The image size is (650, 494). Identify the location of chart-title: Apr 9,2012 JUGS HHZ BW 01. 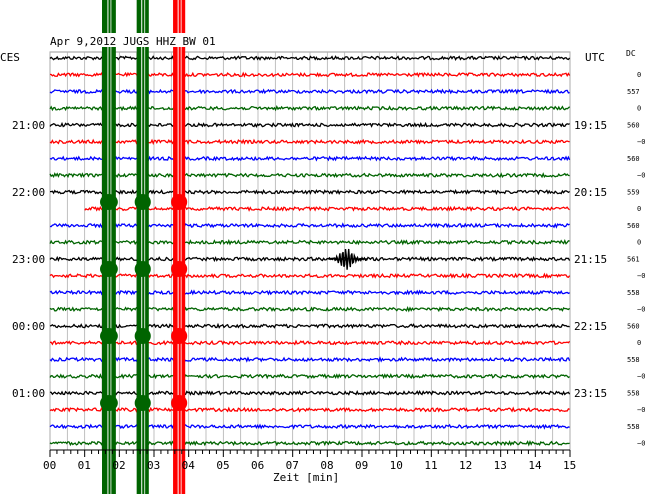
(133, 41).